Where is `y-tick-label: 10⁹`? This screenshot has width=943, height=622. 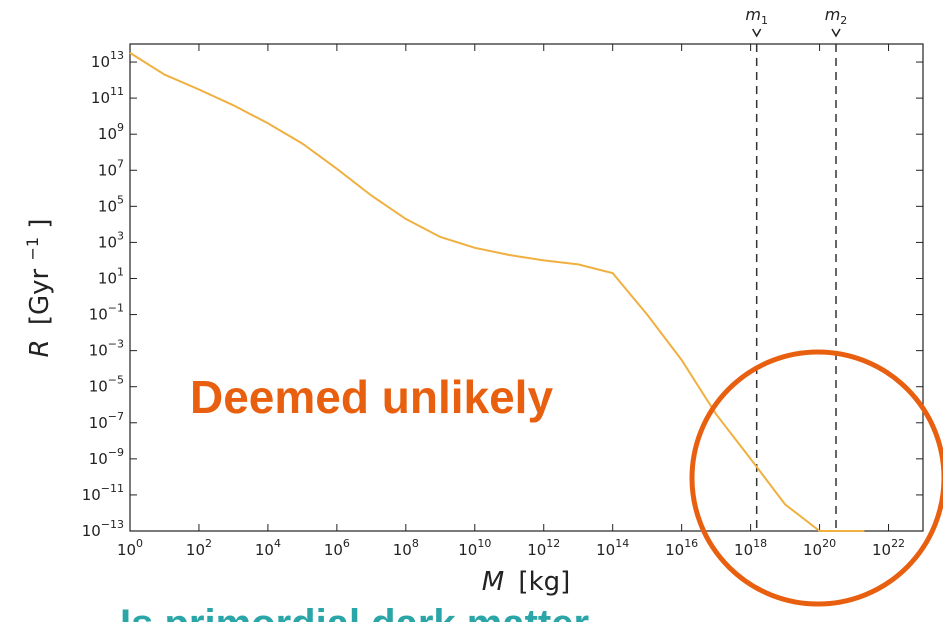
y-tick-label: 10⁹ is located at coordinates (111, 132).